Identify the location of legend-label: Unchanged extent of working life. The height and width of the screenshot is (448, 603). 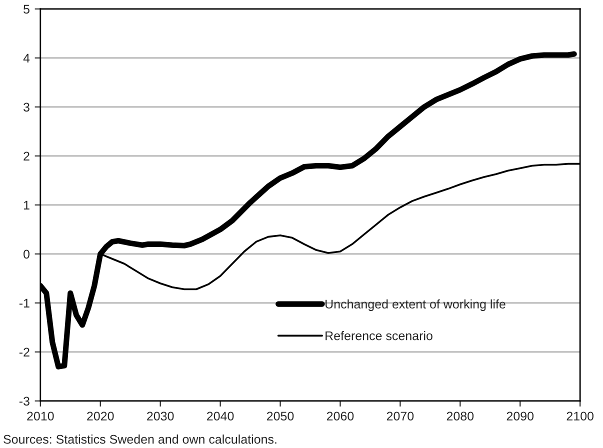
(416, 305).